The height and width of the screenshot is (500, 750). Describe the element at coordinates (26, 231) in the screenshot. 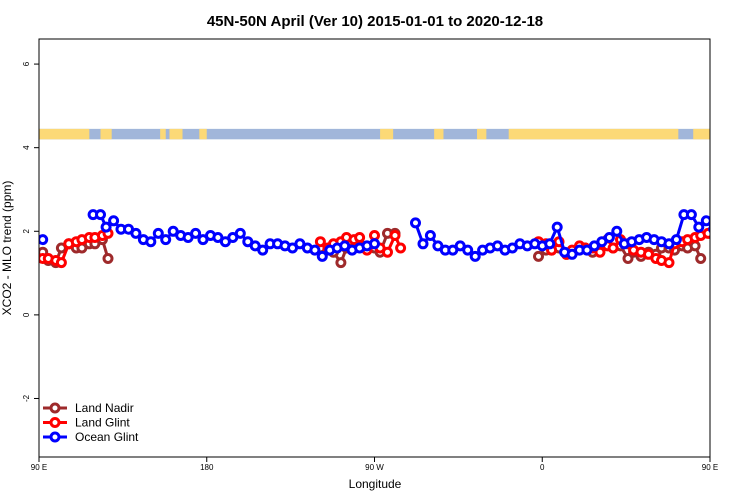

I see `y-tick-label: 2` at that location.